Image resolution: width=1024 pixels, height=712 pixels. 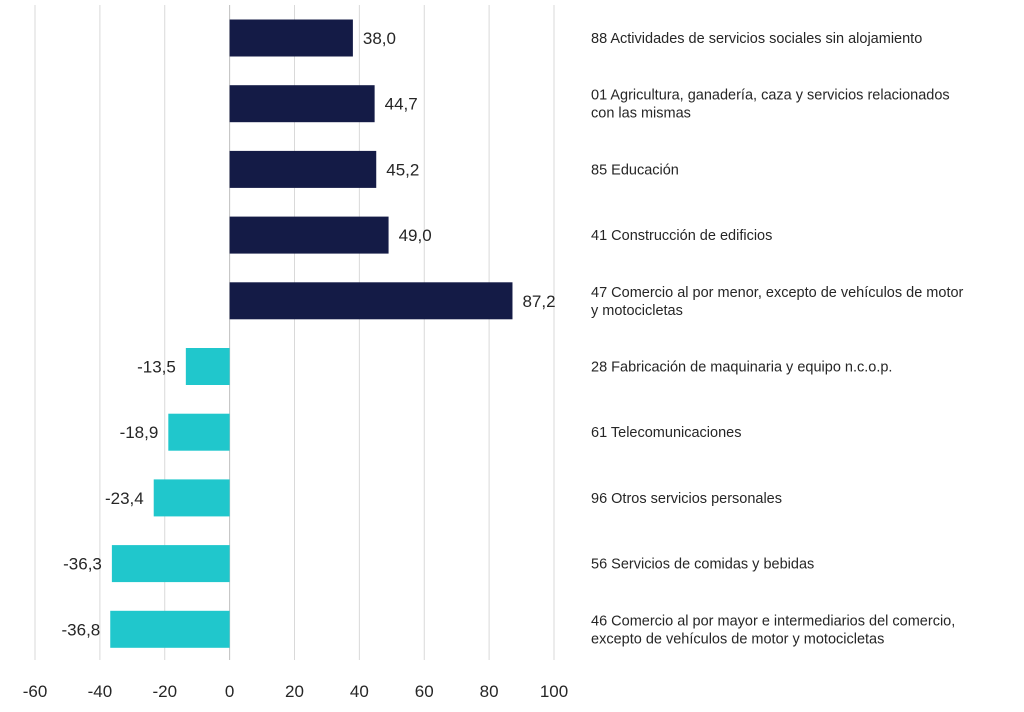 I want to click on category-label-line: 56 Servicios de comidas y bebidas, so click(x=702, y=565).